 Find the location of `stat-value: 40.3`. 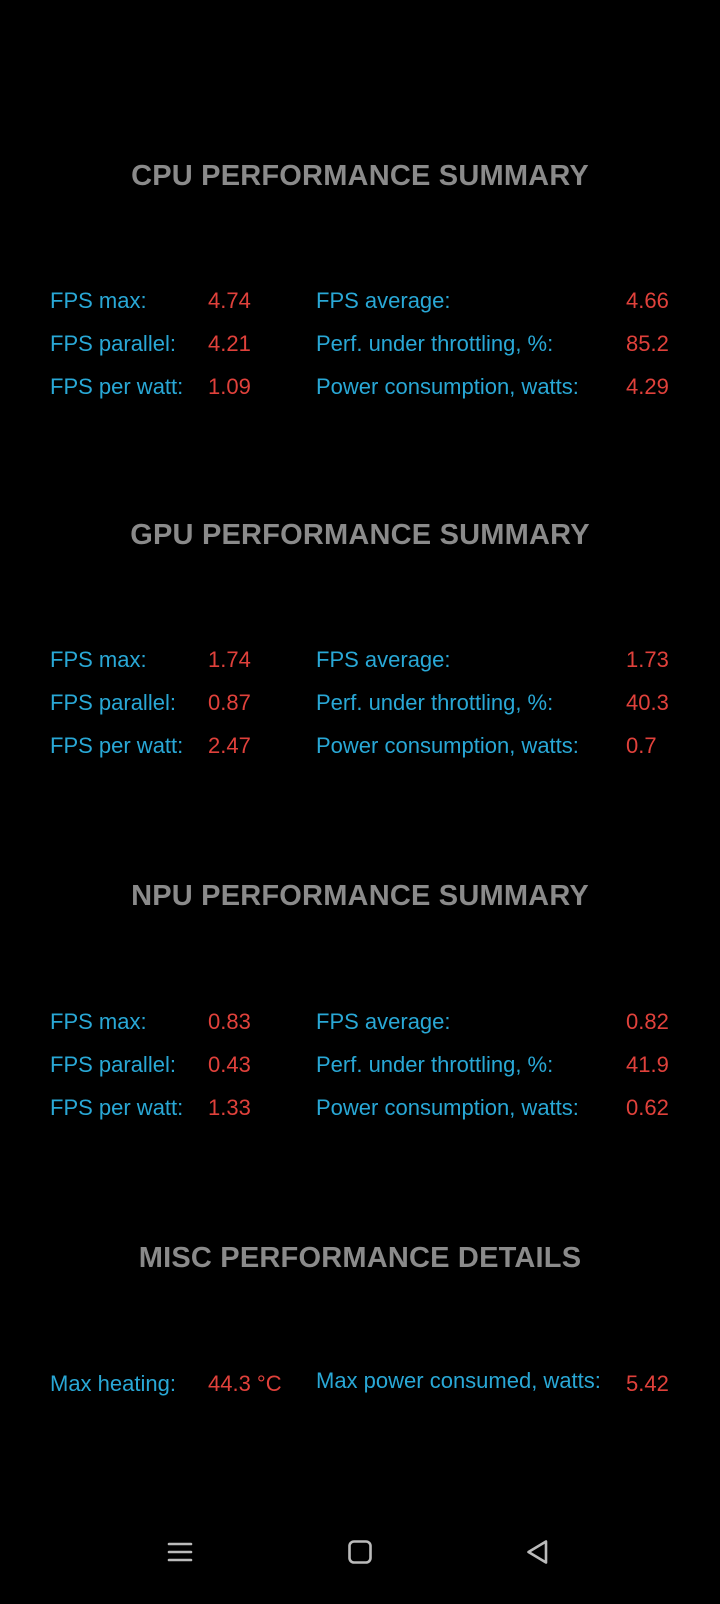

stat-value: 40.3 is located at coordinates (647, 702).